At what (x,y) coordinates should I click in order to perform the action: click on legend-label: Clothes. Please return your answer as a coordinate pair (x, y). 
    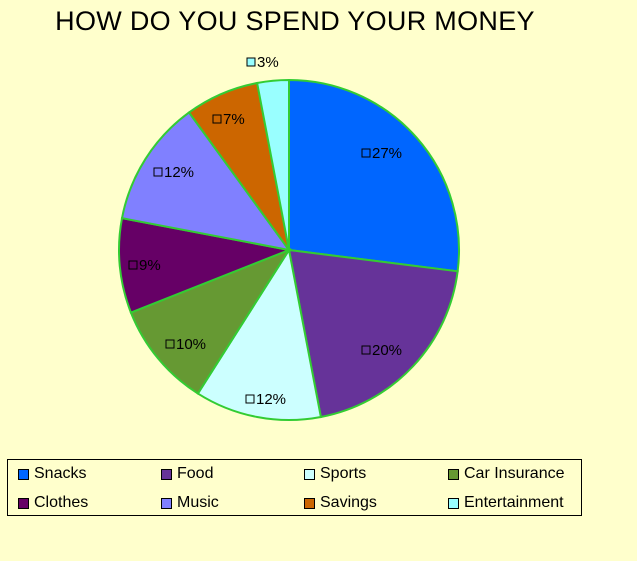
    Looking at the image, I should click on (61, 502).